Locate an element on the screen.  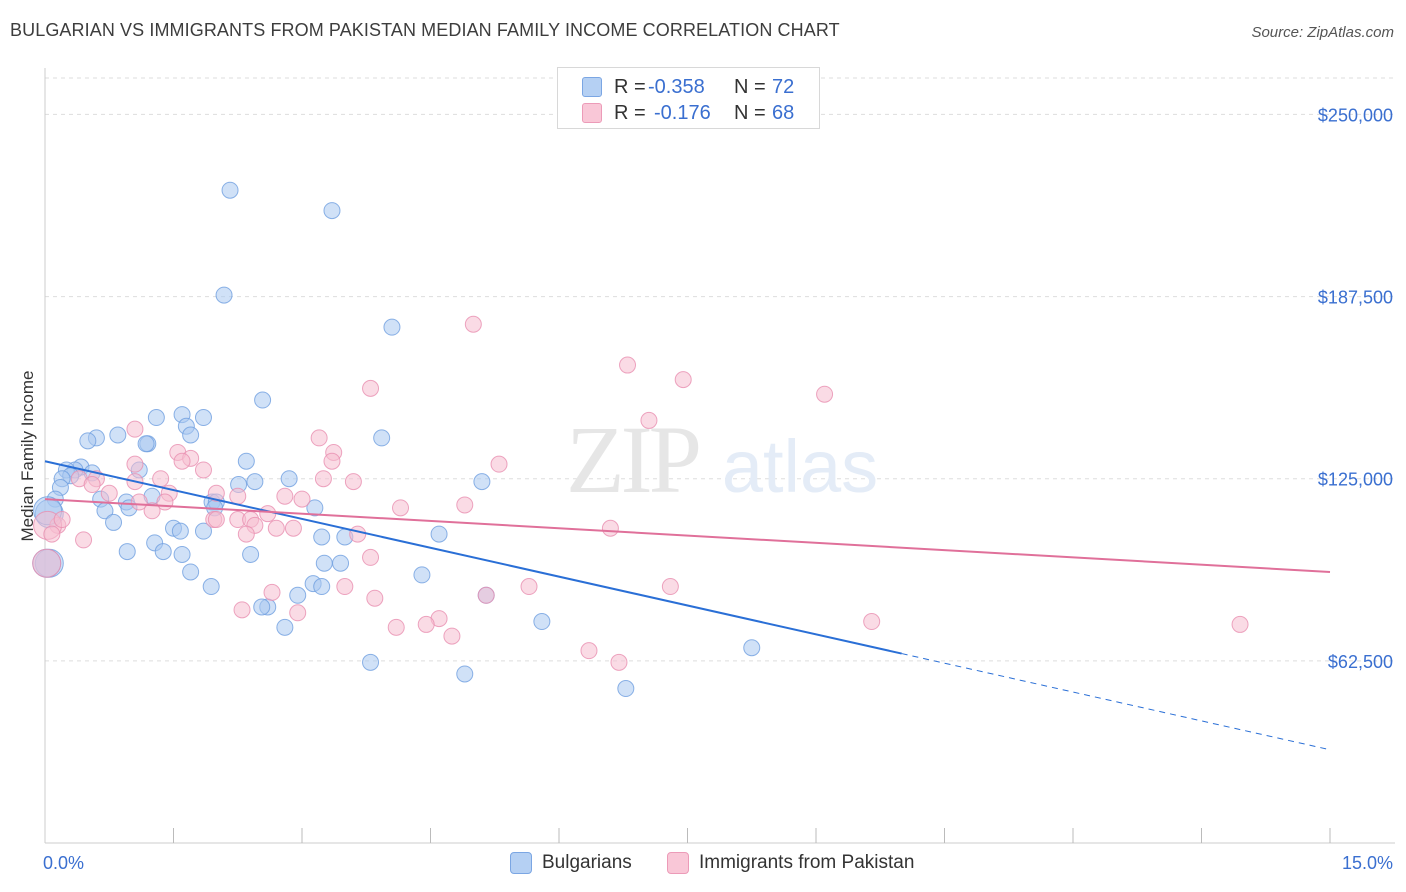
y-tick-label: $62,500 is located at coordinates (1360, 662).